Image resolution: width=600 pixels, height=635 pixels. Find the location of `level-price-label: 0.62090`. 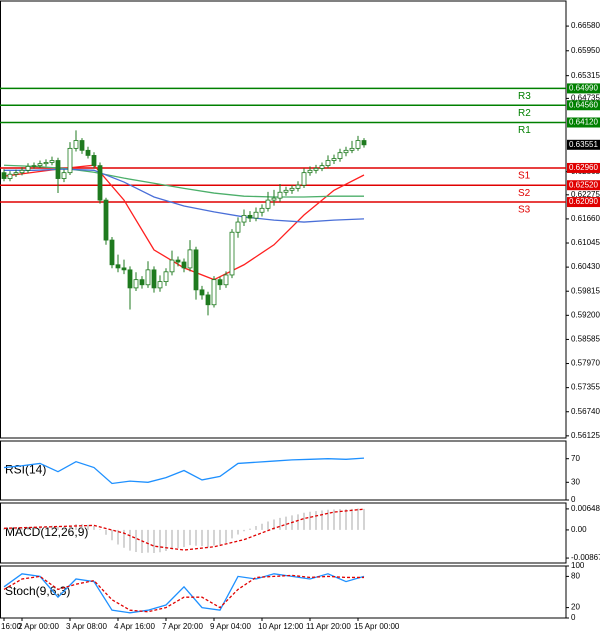

level-price-label: 0.62090 is located at coordinates (583, 201).